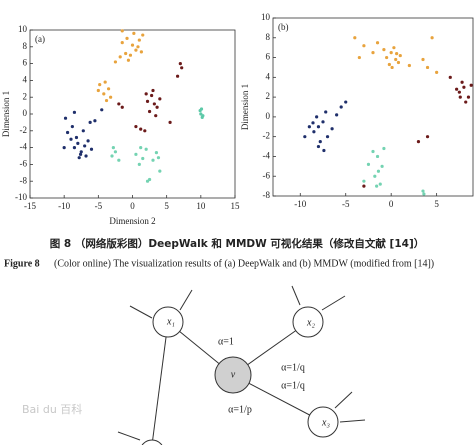 This screenshot has height=445, width=474. What do you see at coordinates (132, 221) in the screenshot?
I see `x-axis-label: Dimension 2` at bounding box center [132, 221].